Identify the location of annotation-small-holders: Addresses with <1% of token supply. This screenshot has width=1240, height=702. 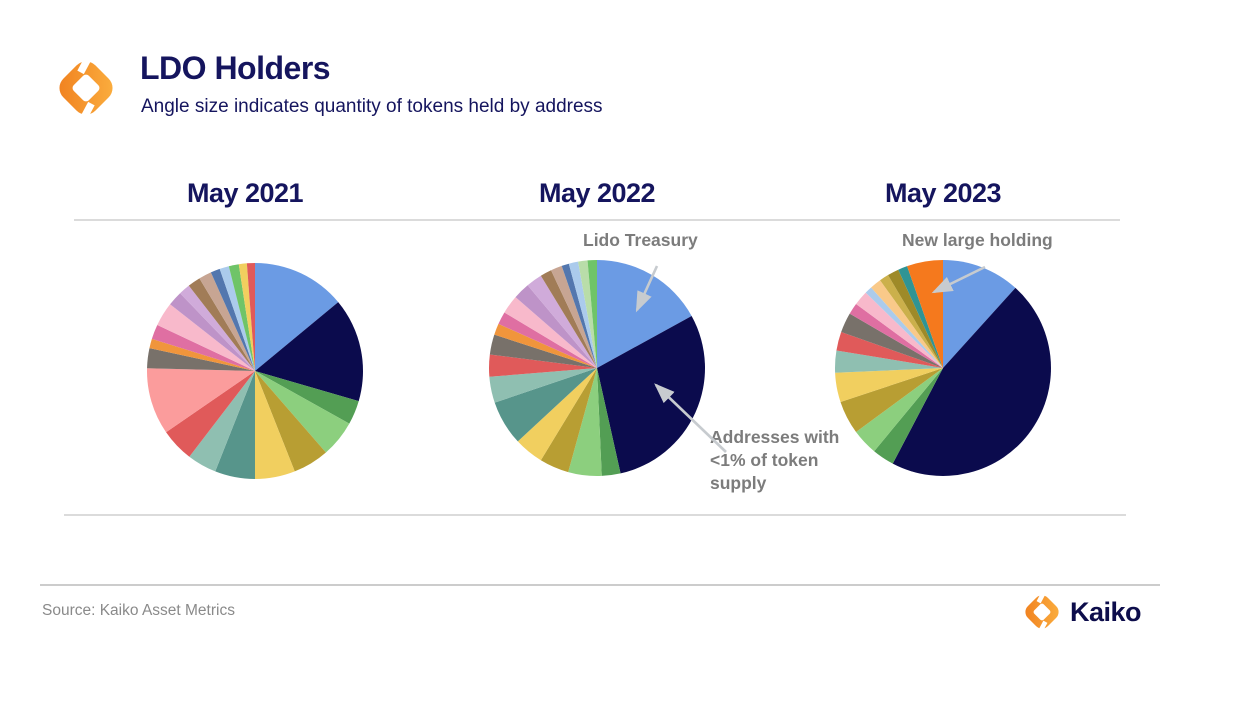
(775, 460).